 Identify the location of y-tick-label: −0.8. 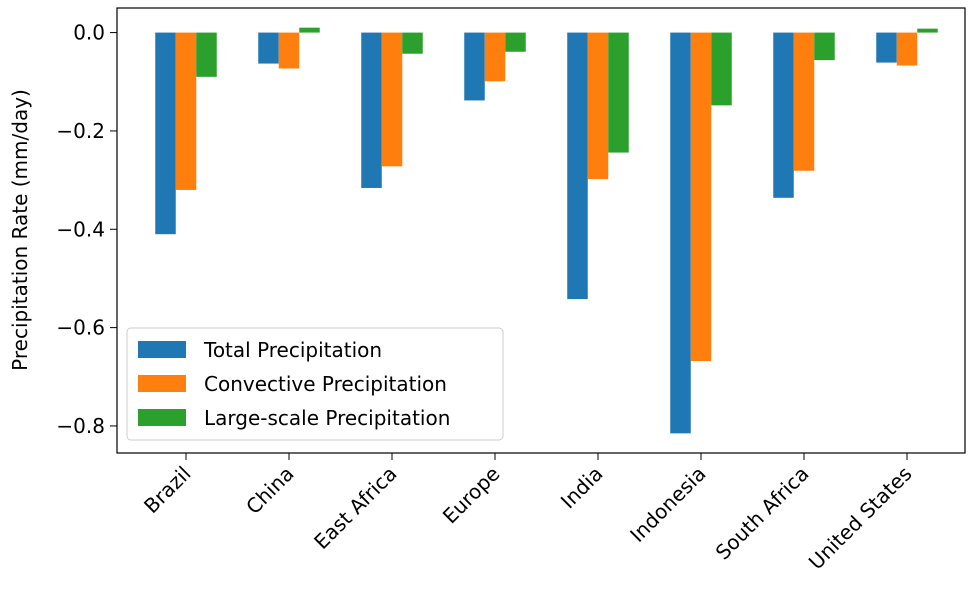
(80, 426).